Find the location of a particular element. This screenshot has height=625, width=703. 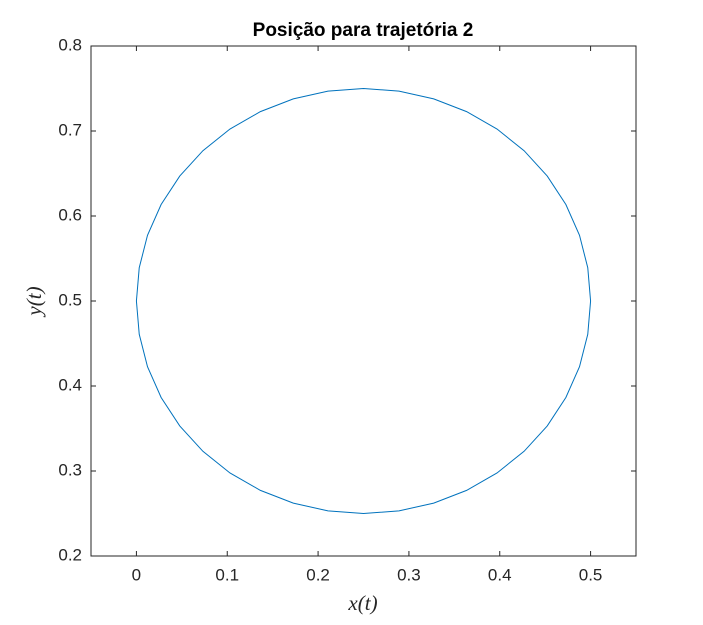

x-tick-label: 0 is located at coordinates (136, 574).